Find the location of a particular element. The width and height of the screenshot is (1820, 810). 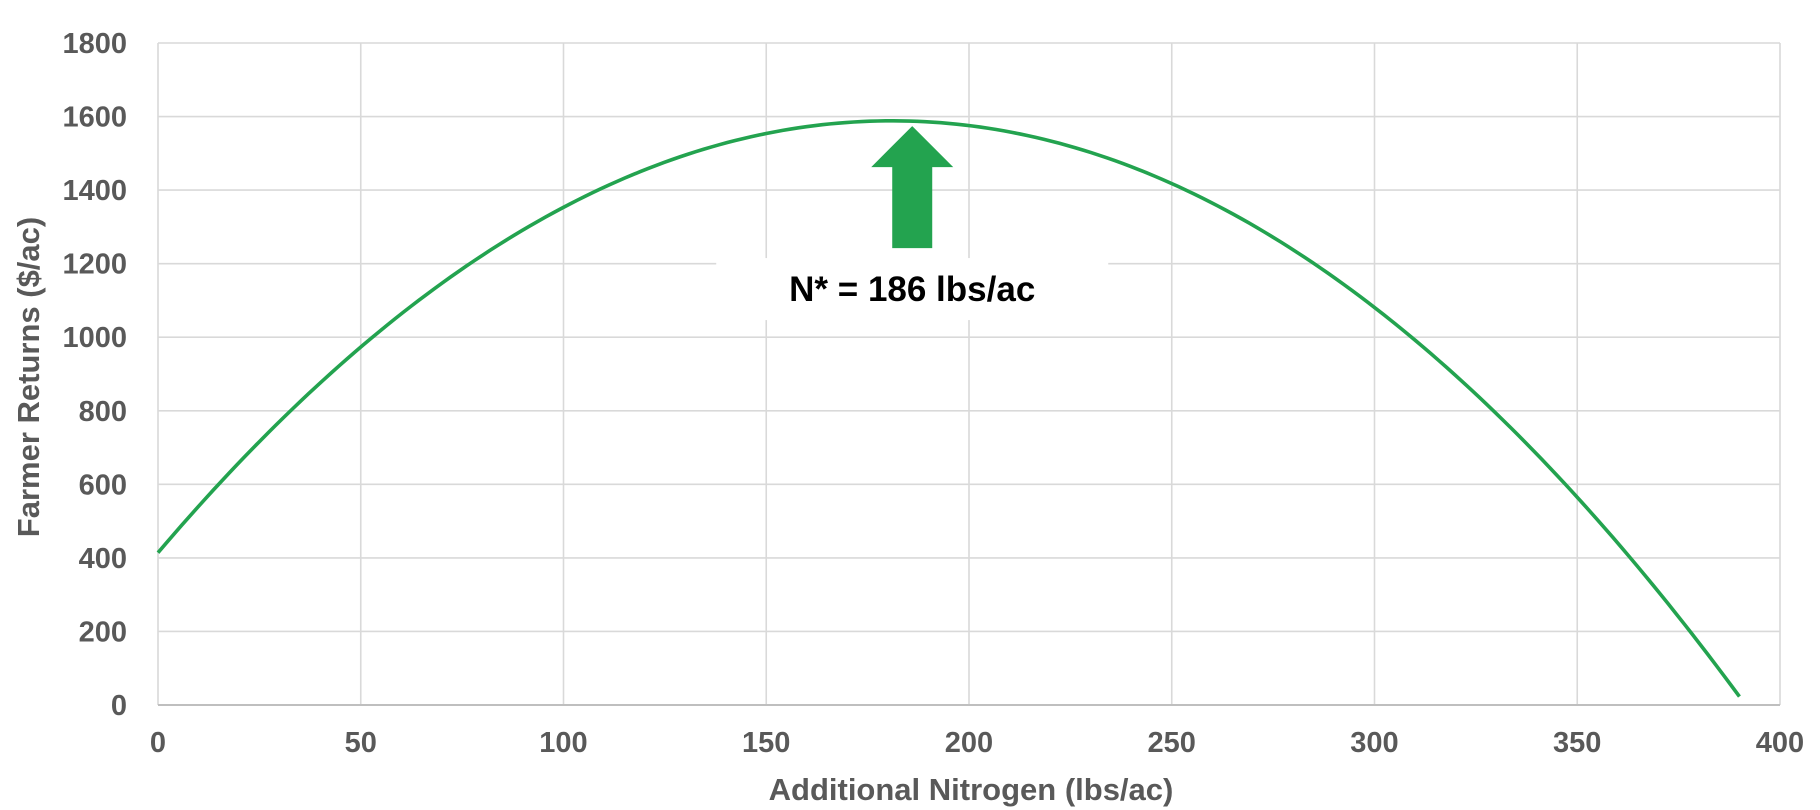

y-tick-label-0: 0 is located at coordinates (119, 706).